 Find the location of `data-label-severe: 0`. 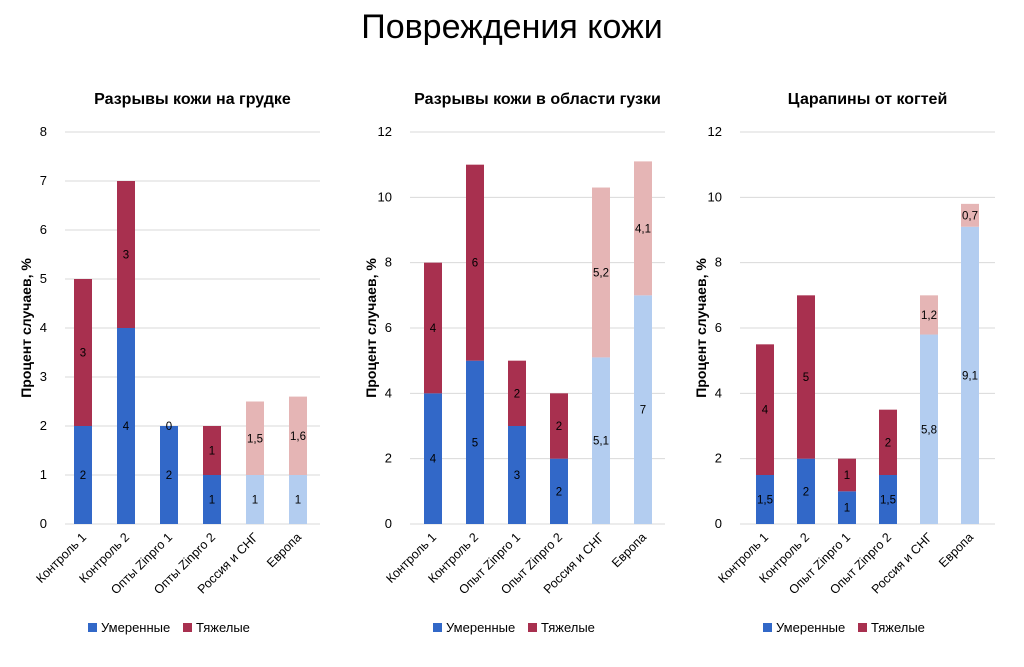

data-label-severe: 0 is located at coordinates (169, 427).